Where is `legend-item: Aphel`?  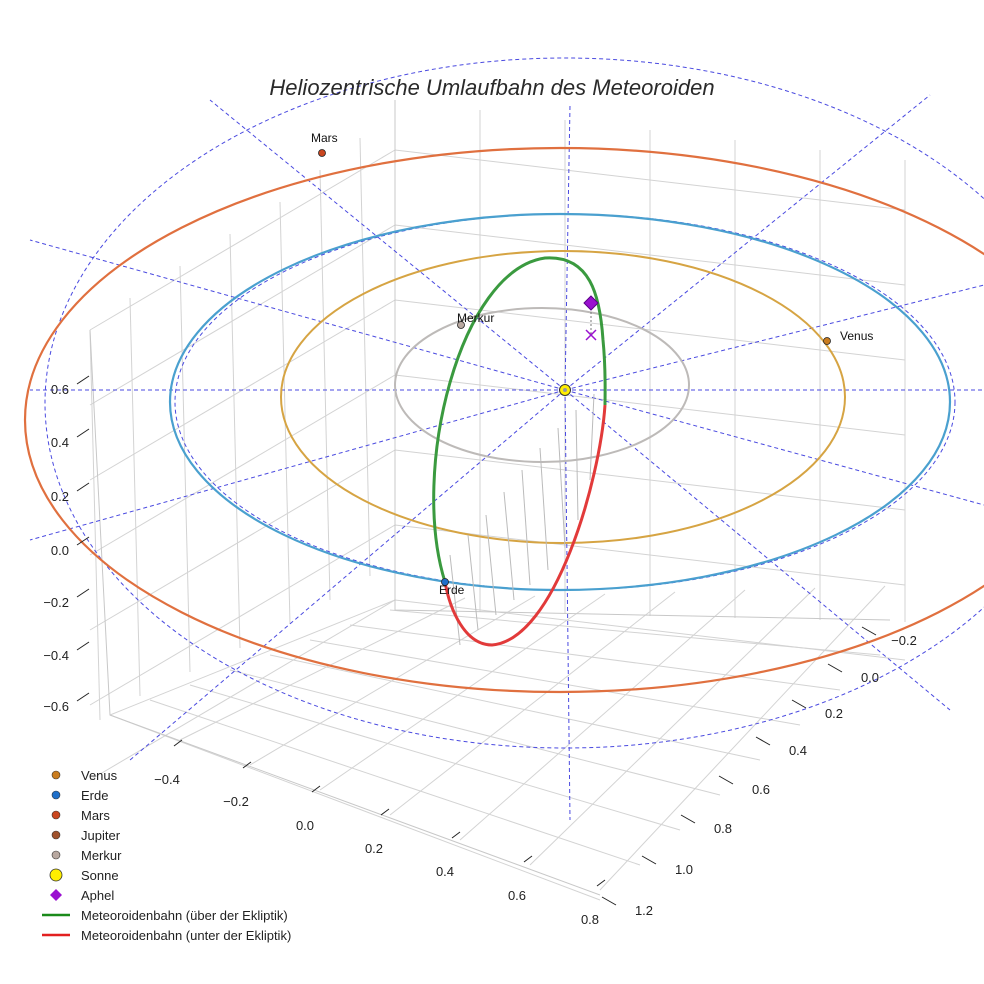
legend-item: Aphel is located at coordinates (82, 895).